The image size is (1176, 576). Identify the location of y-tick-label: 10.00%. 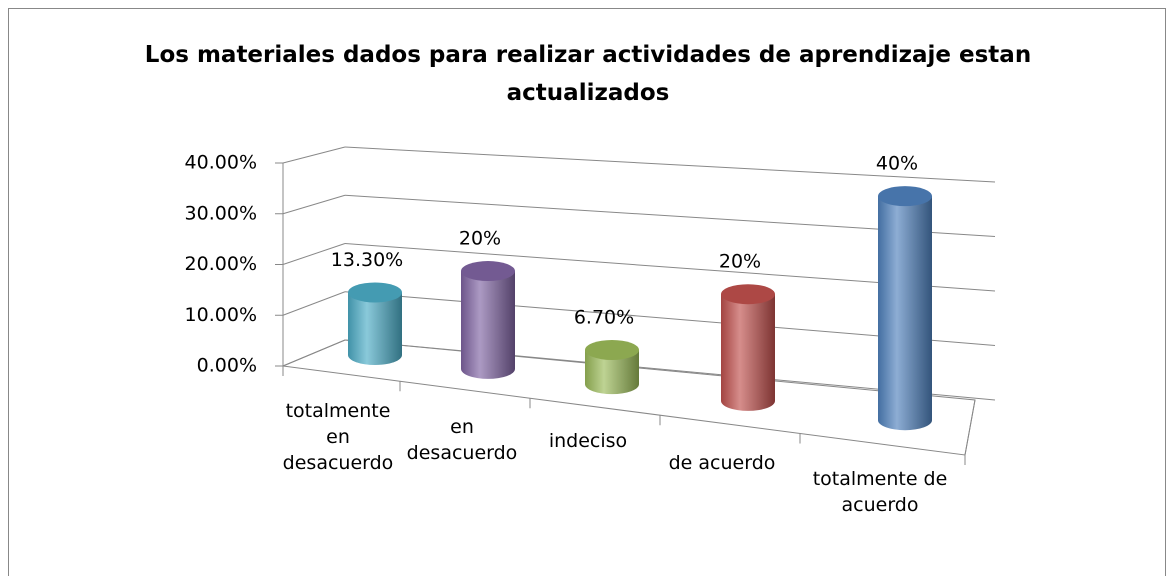
(221, 315).